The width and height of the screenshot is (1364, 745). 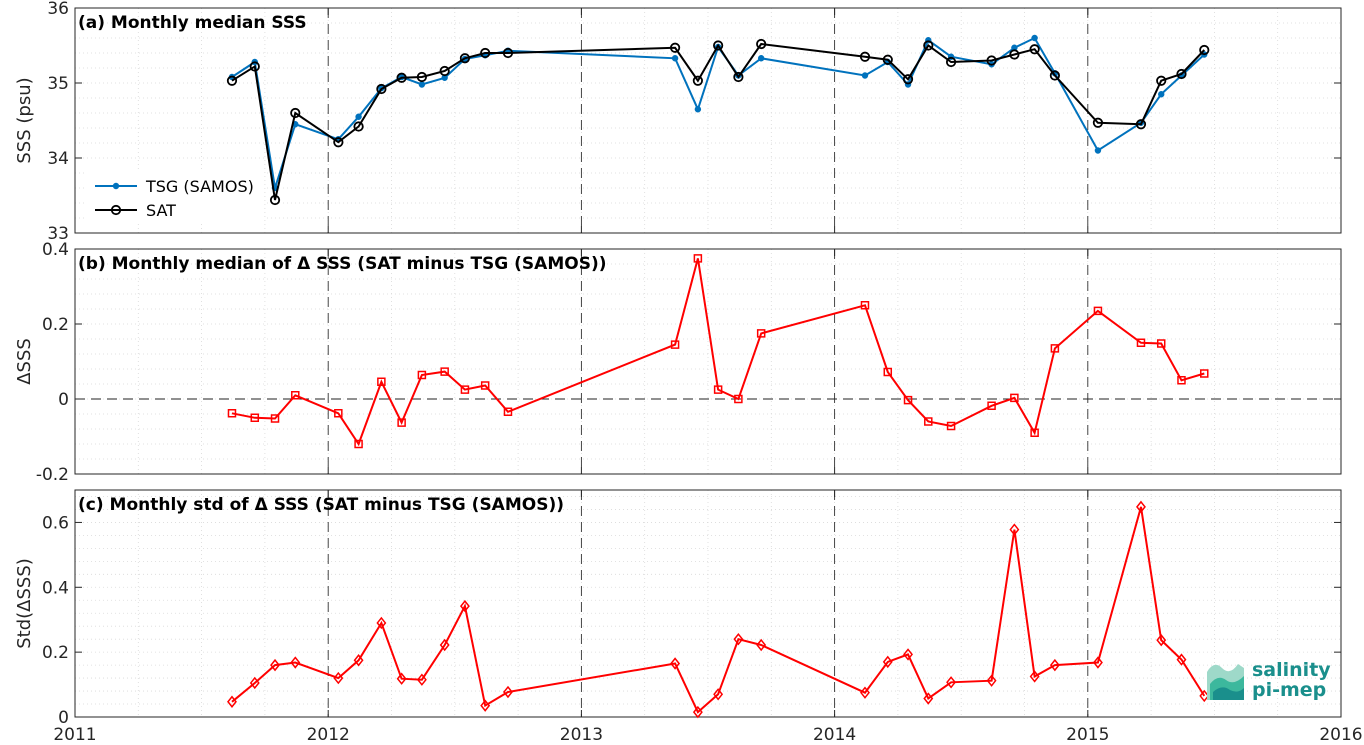 I want to click on y-tick-label: 0.2, so click(x=55, y=325).